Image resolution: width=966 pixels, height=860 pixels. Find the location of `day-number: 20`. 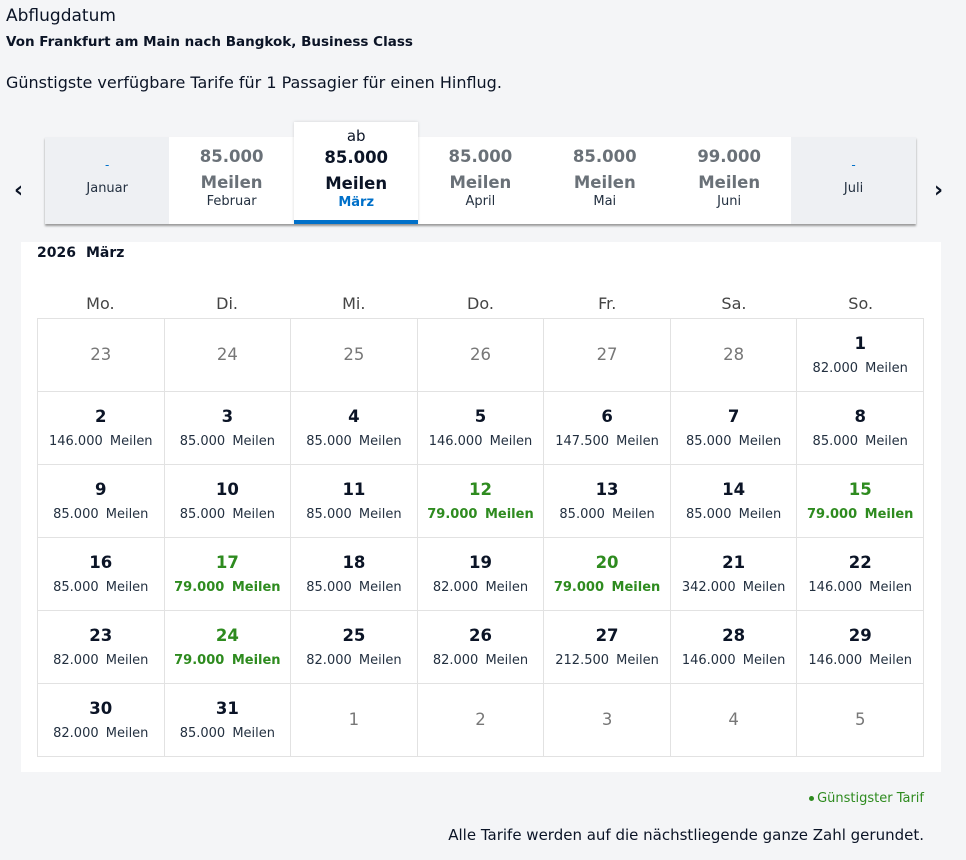

day-number: 20 is located at coordinates (607, 562).